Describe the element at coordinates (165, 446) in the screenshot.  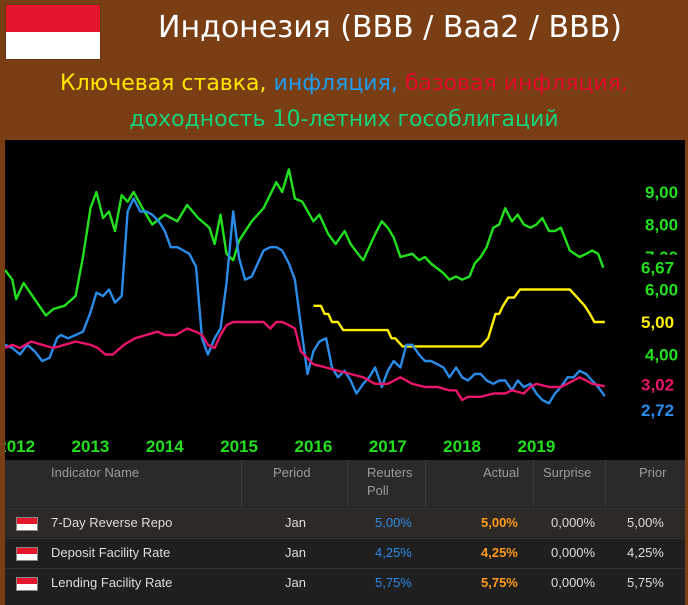
I see `x-tick-label: 2014` at that location.